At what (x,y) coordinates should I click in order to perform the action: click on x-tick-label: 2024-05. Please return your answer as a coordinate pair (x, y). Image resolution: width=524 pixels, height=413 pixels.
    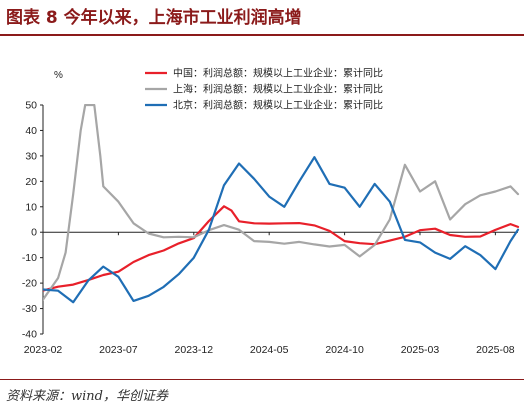
    Looking at the image, I should click on (269, 350).